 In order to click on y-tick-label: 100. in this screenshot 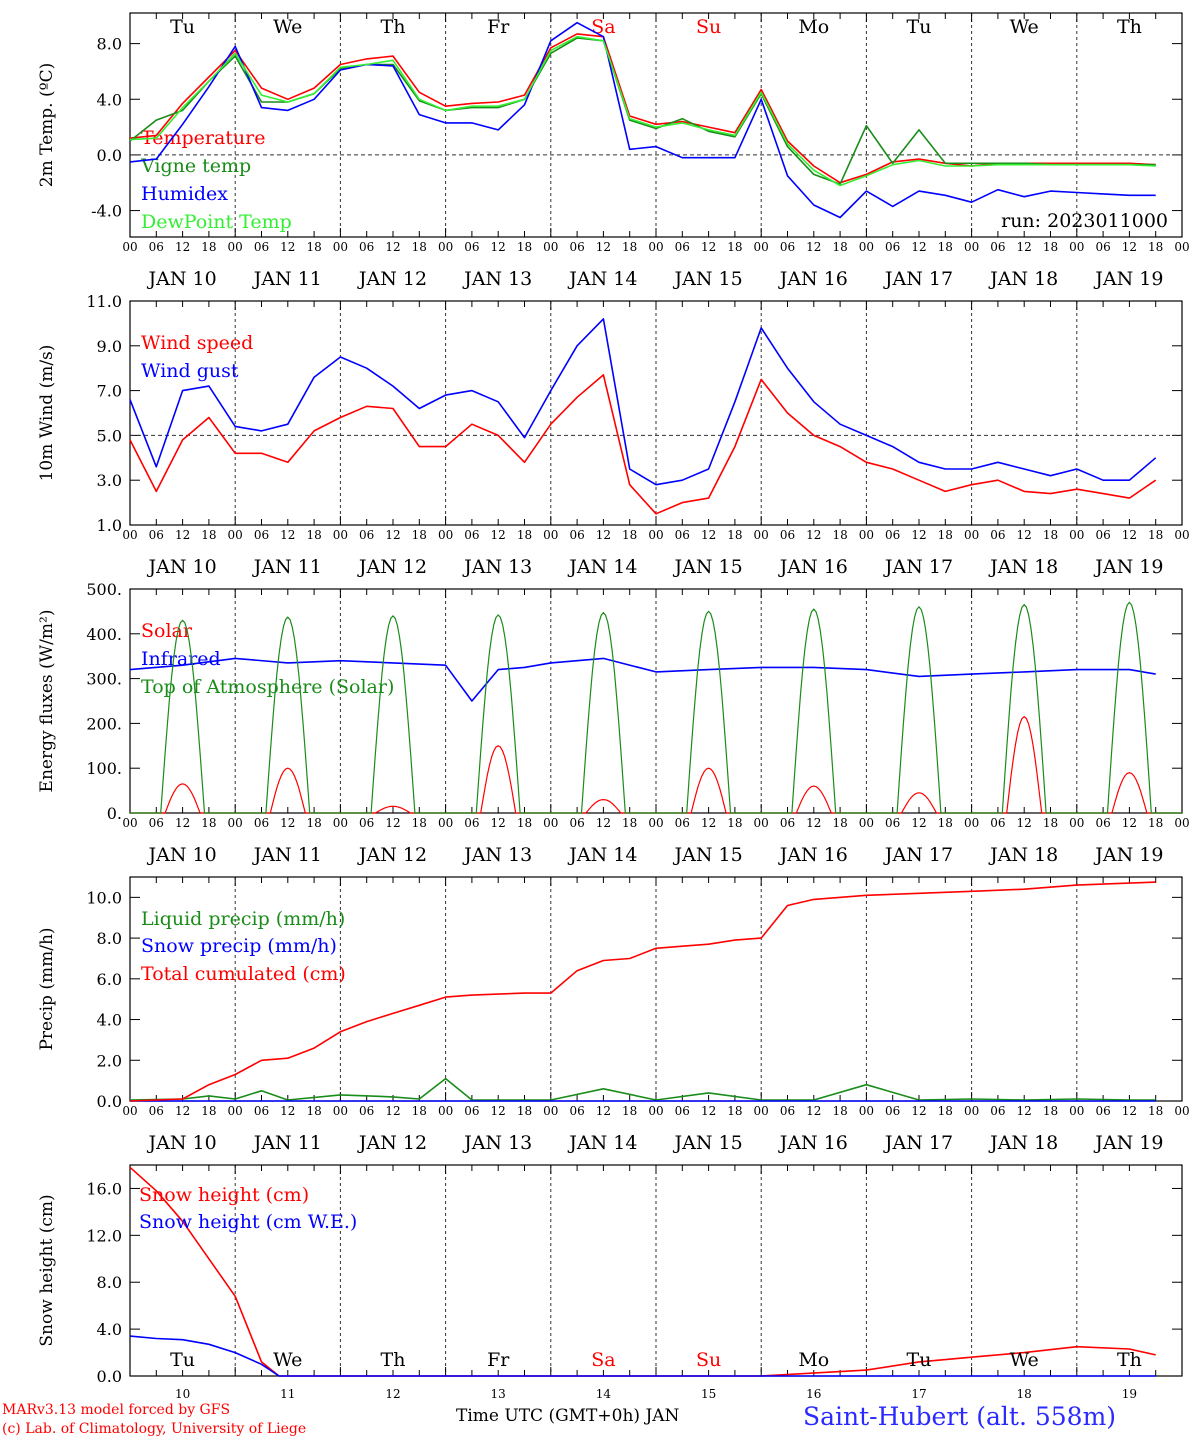, I will do `click(104, 768)`.